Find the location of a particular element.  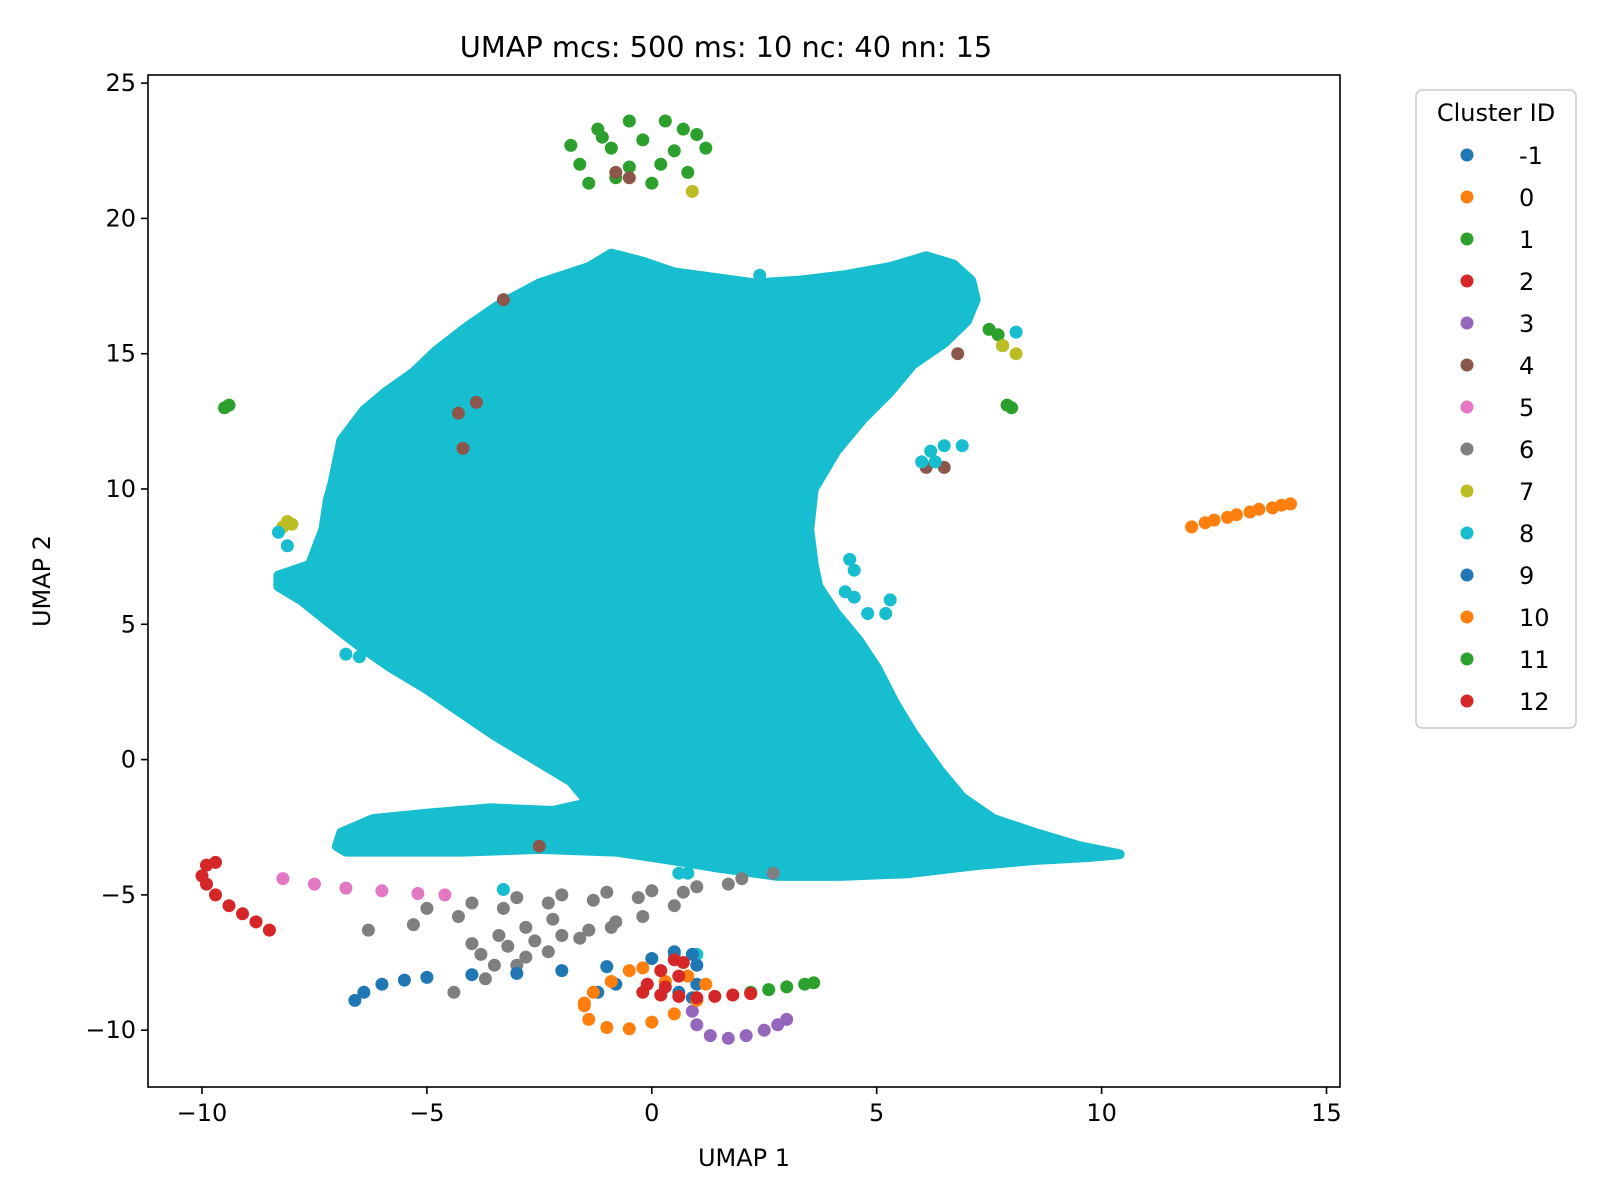

legend-label: 3 is located at coordinates (1526, 324).